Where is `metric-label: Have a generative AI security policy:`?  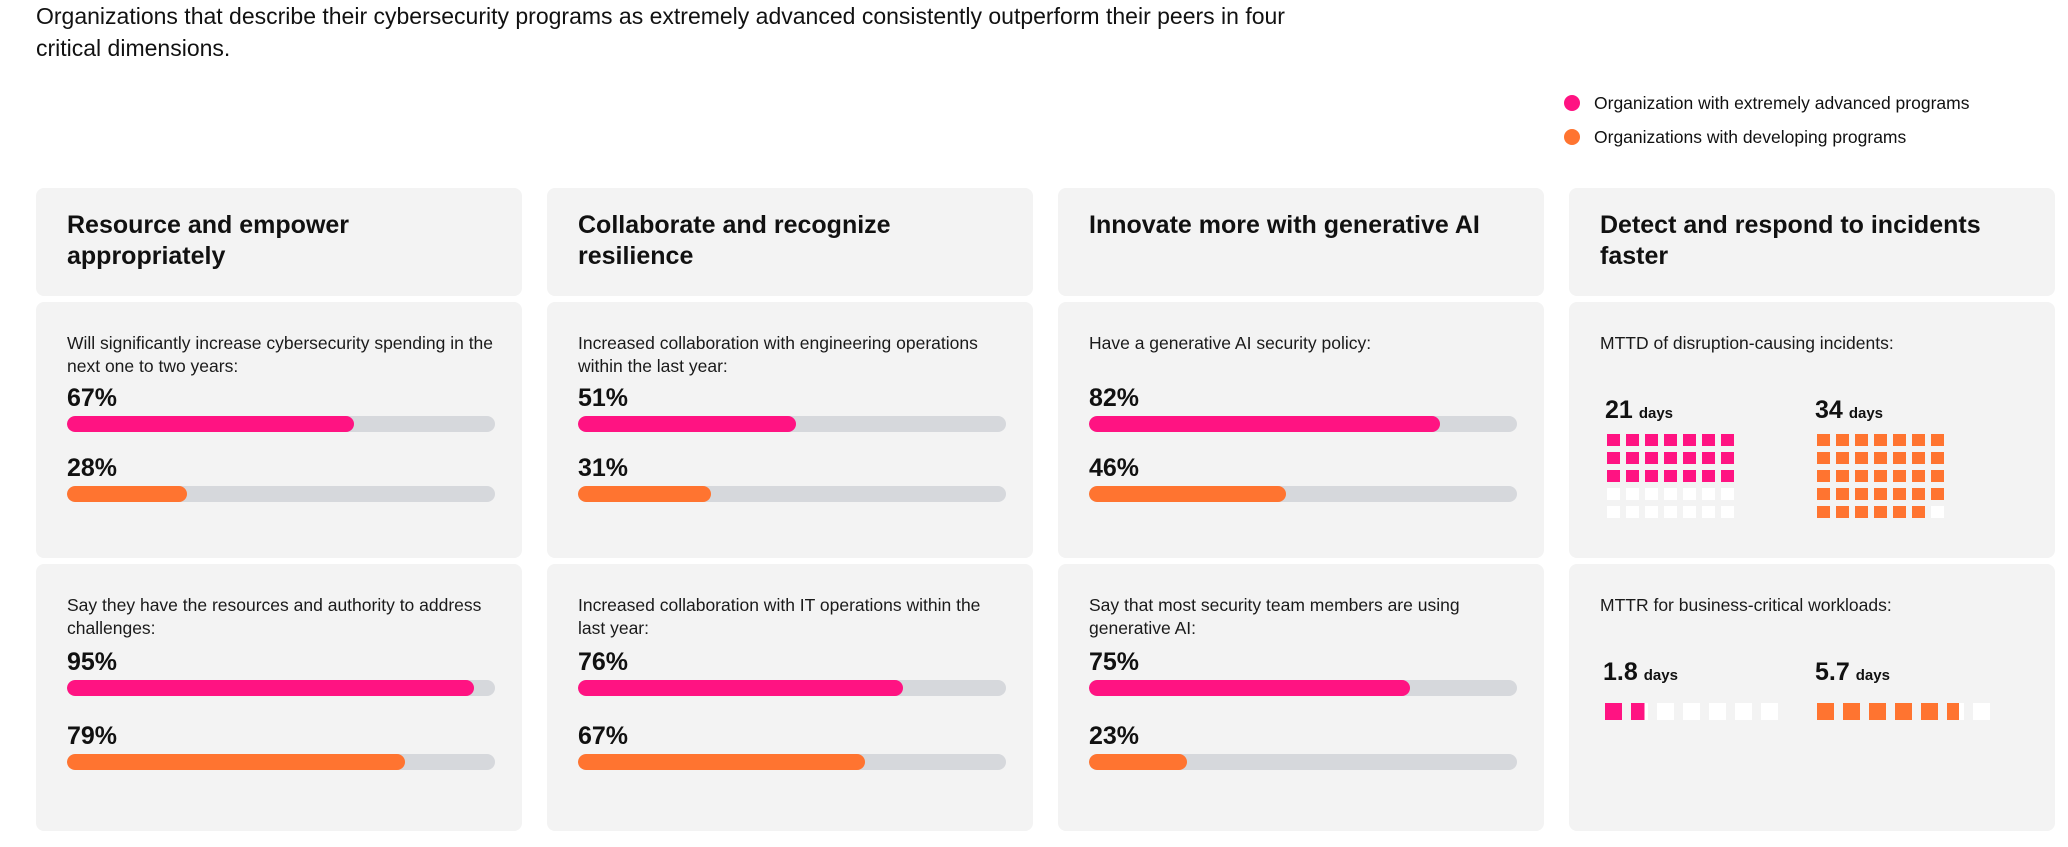 metric-label: Have a generative AI security policy: is located at coordinates (1230, 343).